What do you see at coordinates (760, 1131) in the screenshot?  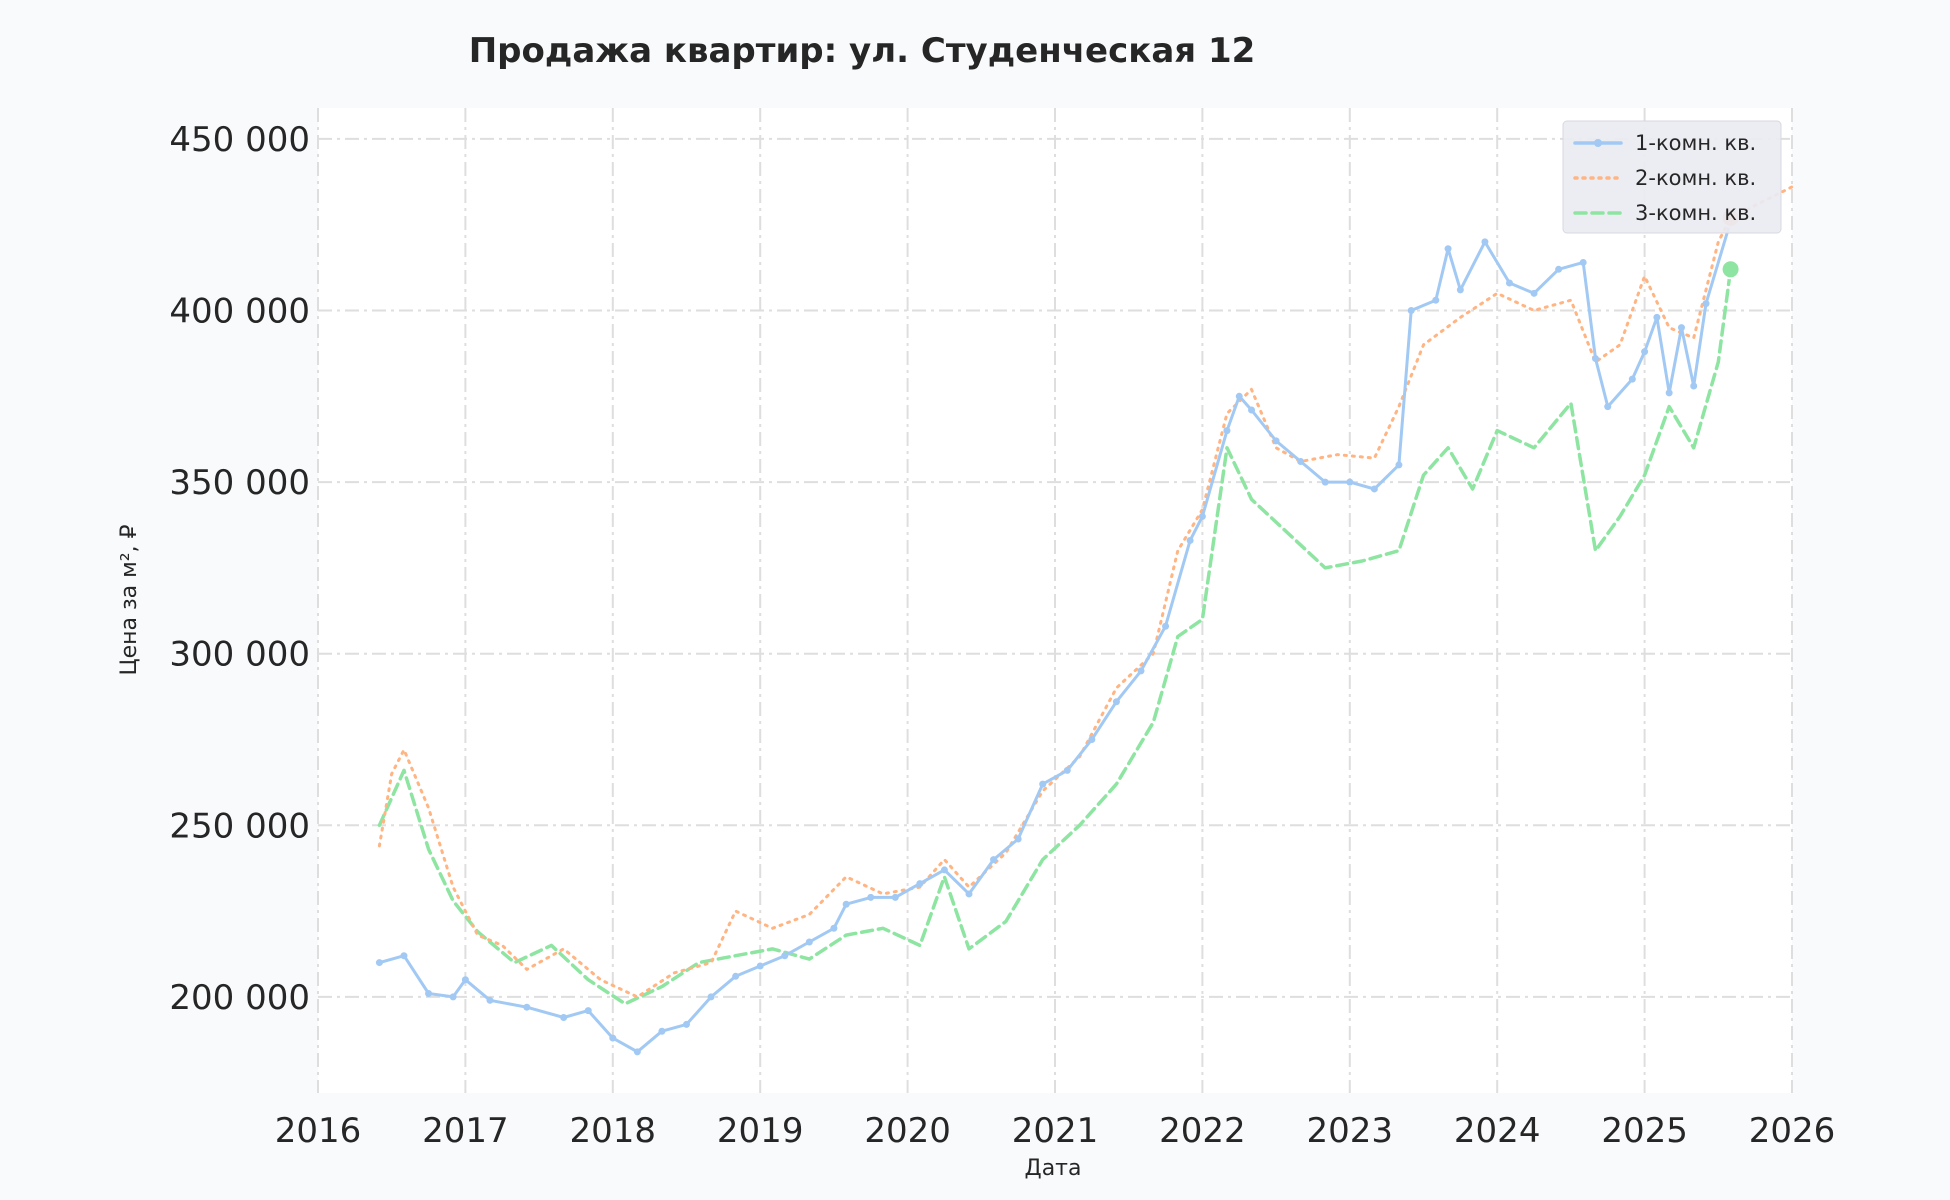 I see `x-tick-label: 2019` at bounding box center [760, 1131].